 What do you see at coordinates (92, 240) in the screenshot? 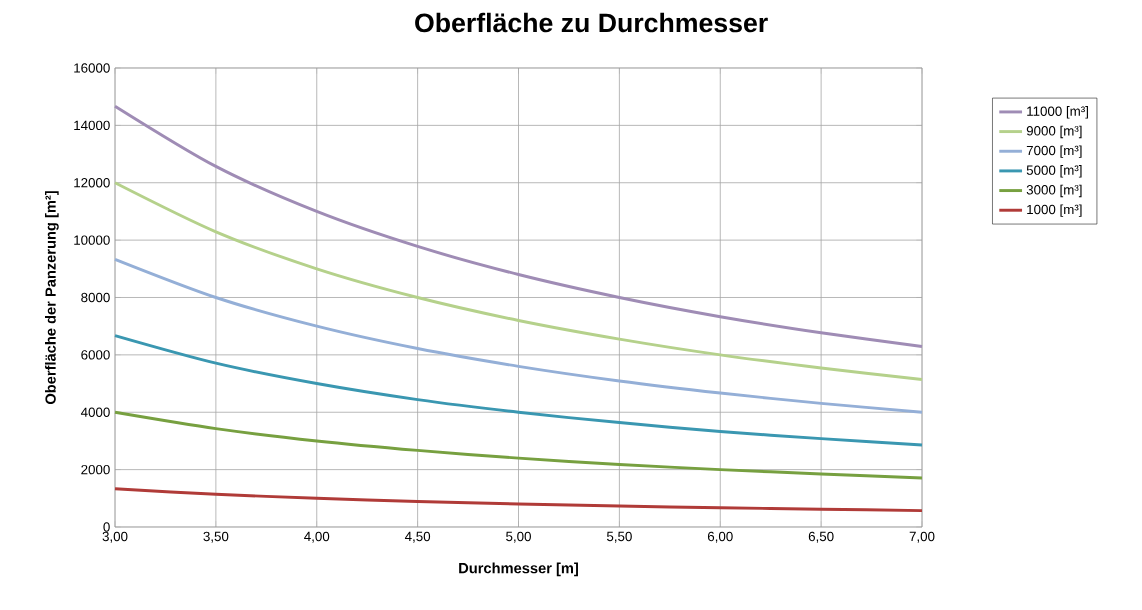
I see `y-tick-label: 10000` at bounding box center [92, 240].